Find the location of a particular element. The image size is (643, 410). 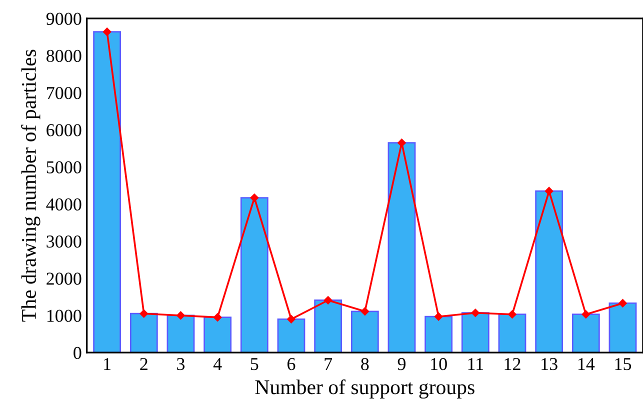

x-tick-label: 8 is located at coordinates (365, 364).